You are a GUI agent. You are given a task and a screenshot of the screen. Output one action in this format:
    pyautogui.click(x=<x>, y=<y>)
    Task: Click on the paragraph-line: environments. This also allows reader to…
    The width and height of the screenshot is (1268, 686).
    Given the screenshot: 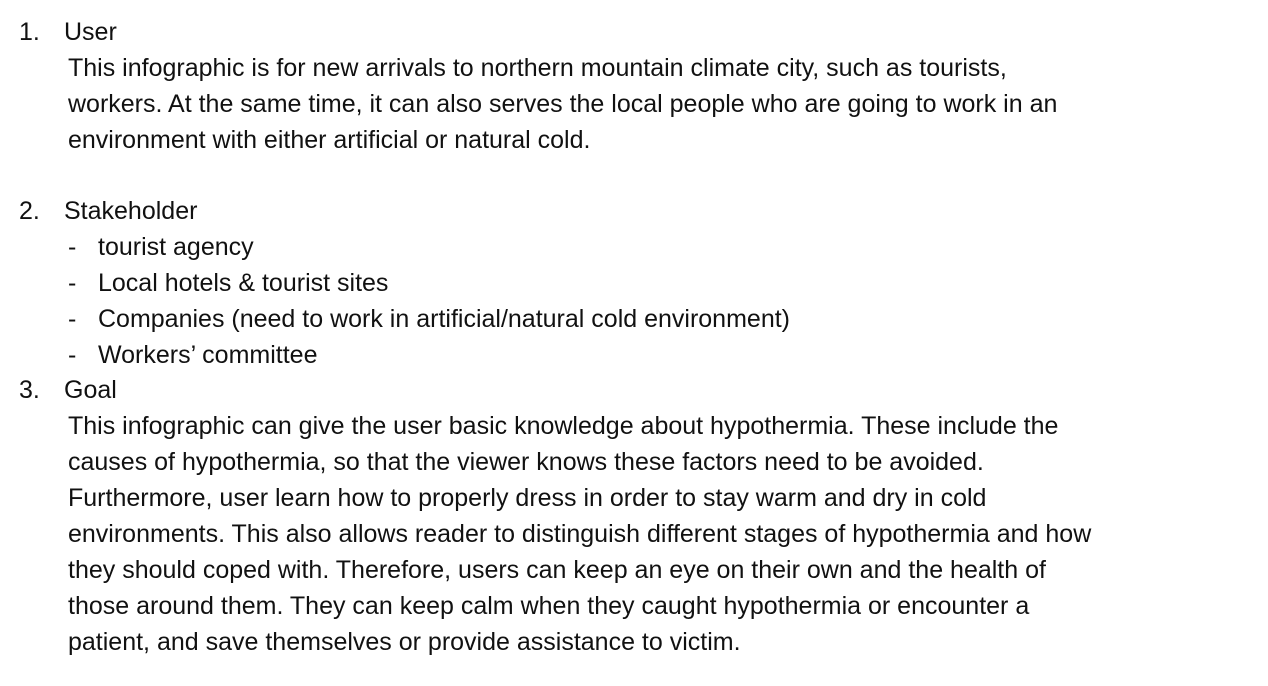 What is the action you would take?
    pyautogui.click(x=580, y=534)
    